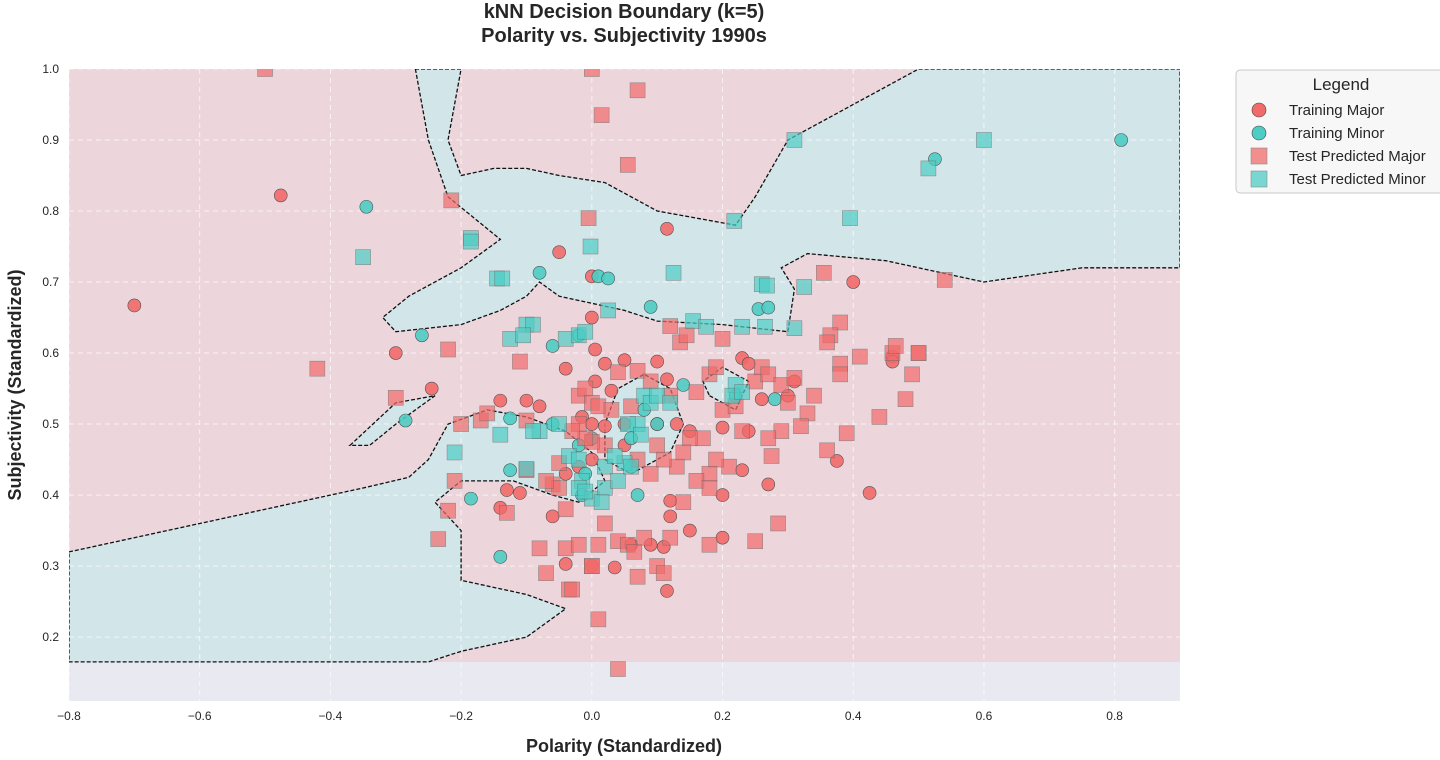  I want to click on y-tick-label-2: 0.4, so click(50, 495).